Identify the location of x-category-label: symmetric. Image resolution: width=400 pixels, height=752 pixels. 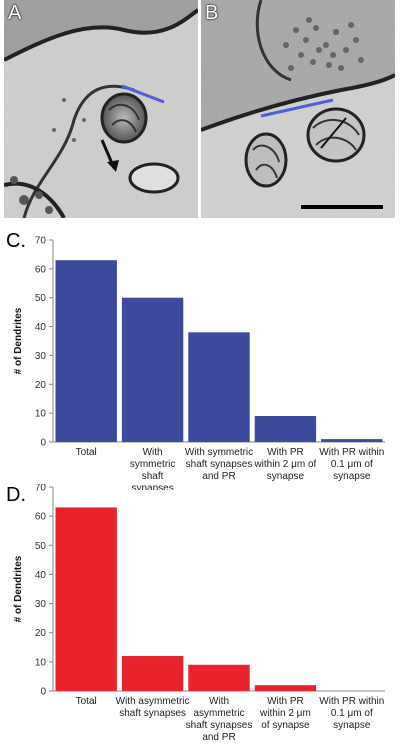
(153, 464).